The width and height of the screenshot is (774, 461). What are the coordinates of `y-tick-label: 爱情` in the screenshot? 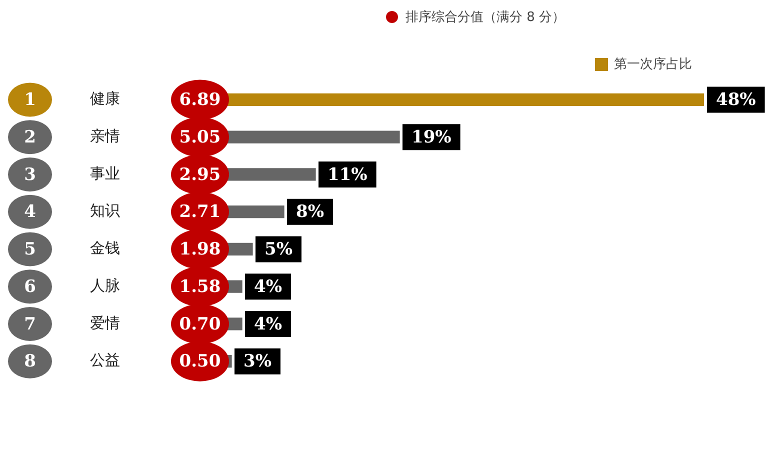 It's located at (105, 323).